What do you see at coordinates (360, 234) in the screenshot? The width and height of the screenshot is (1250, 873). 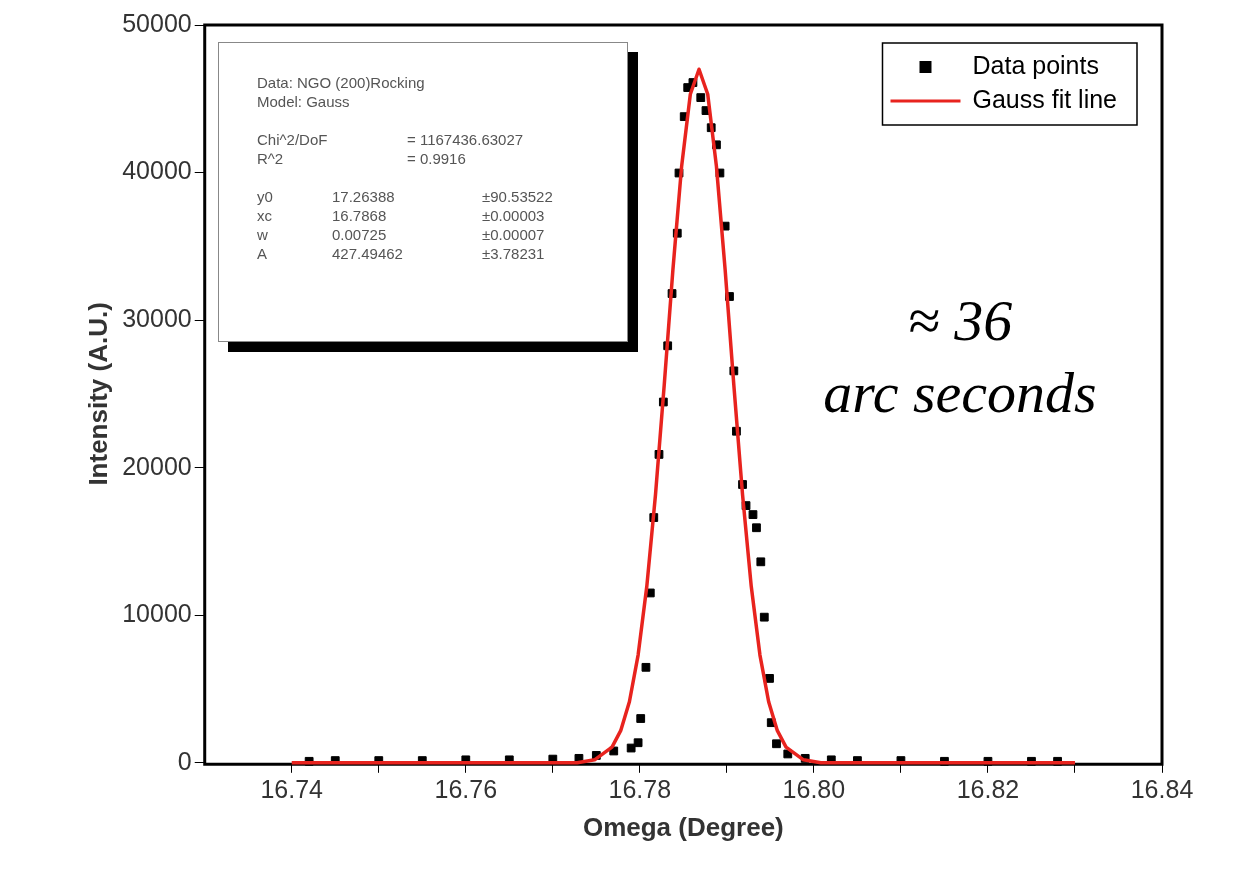 I see `annotation: 0.00725` at bounding box center [360, 234].